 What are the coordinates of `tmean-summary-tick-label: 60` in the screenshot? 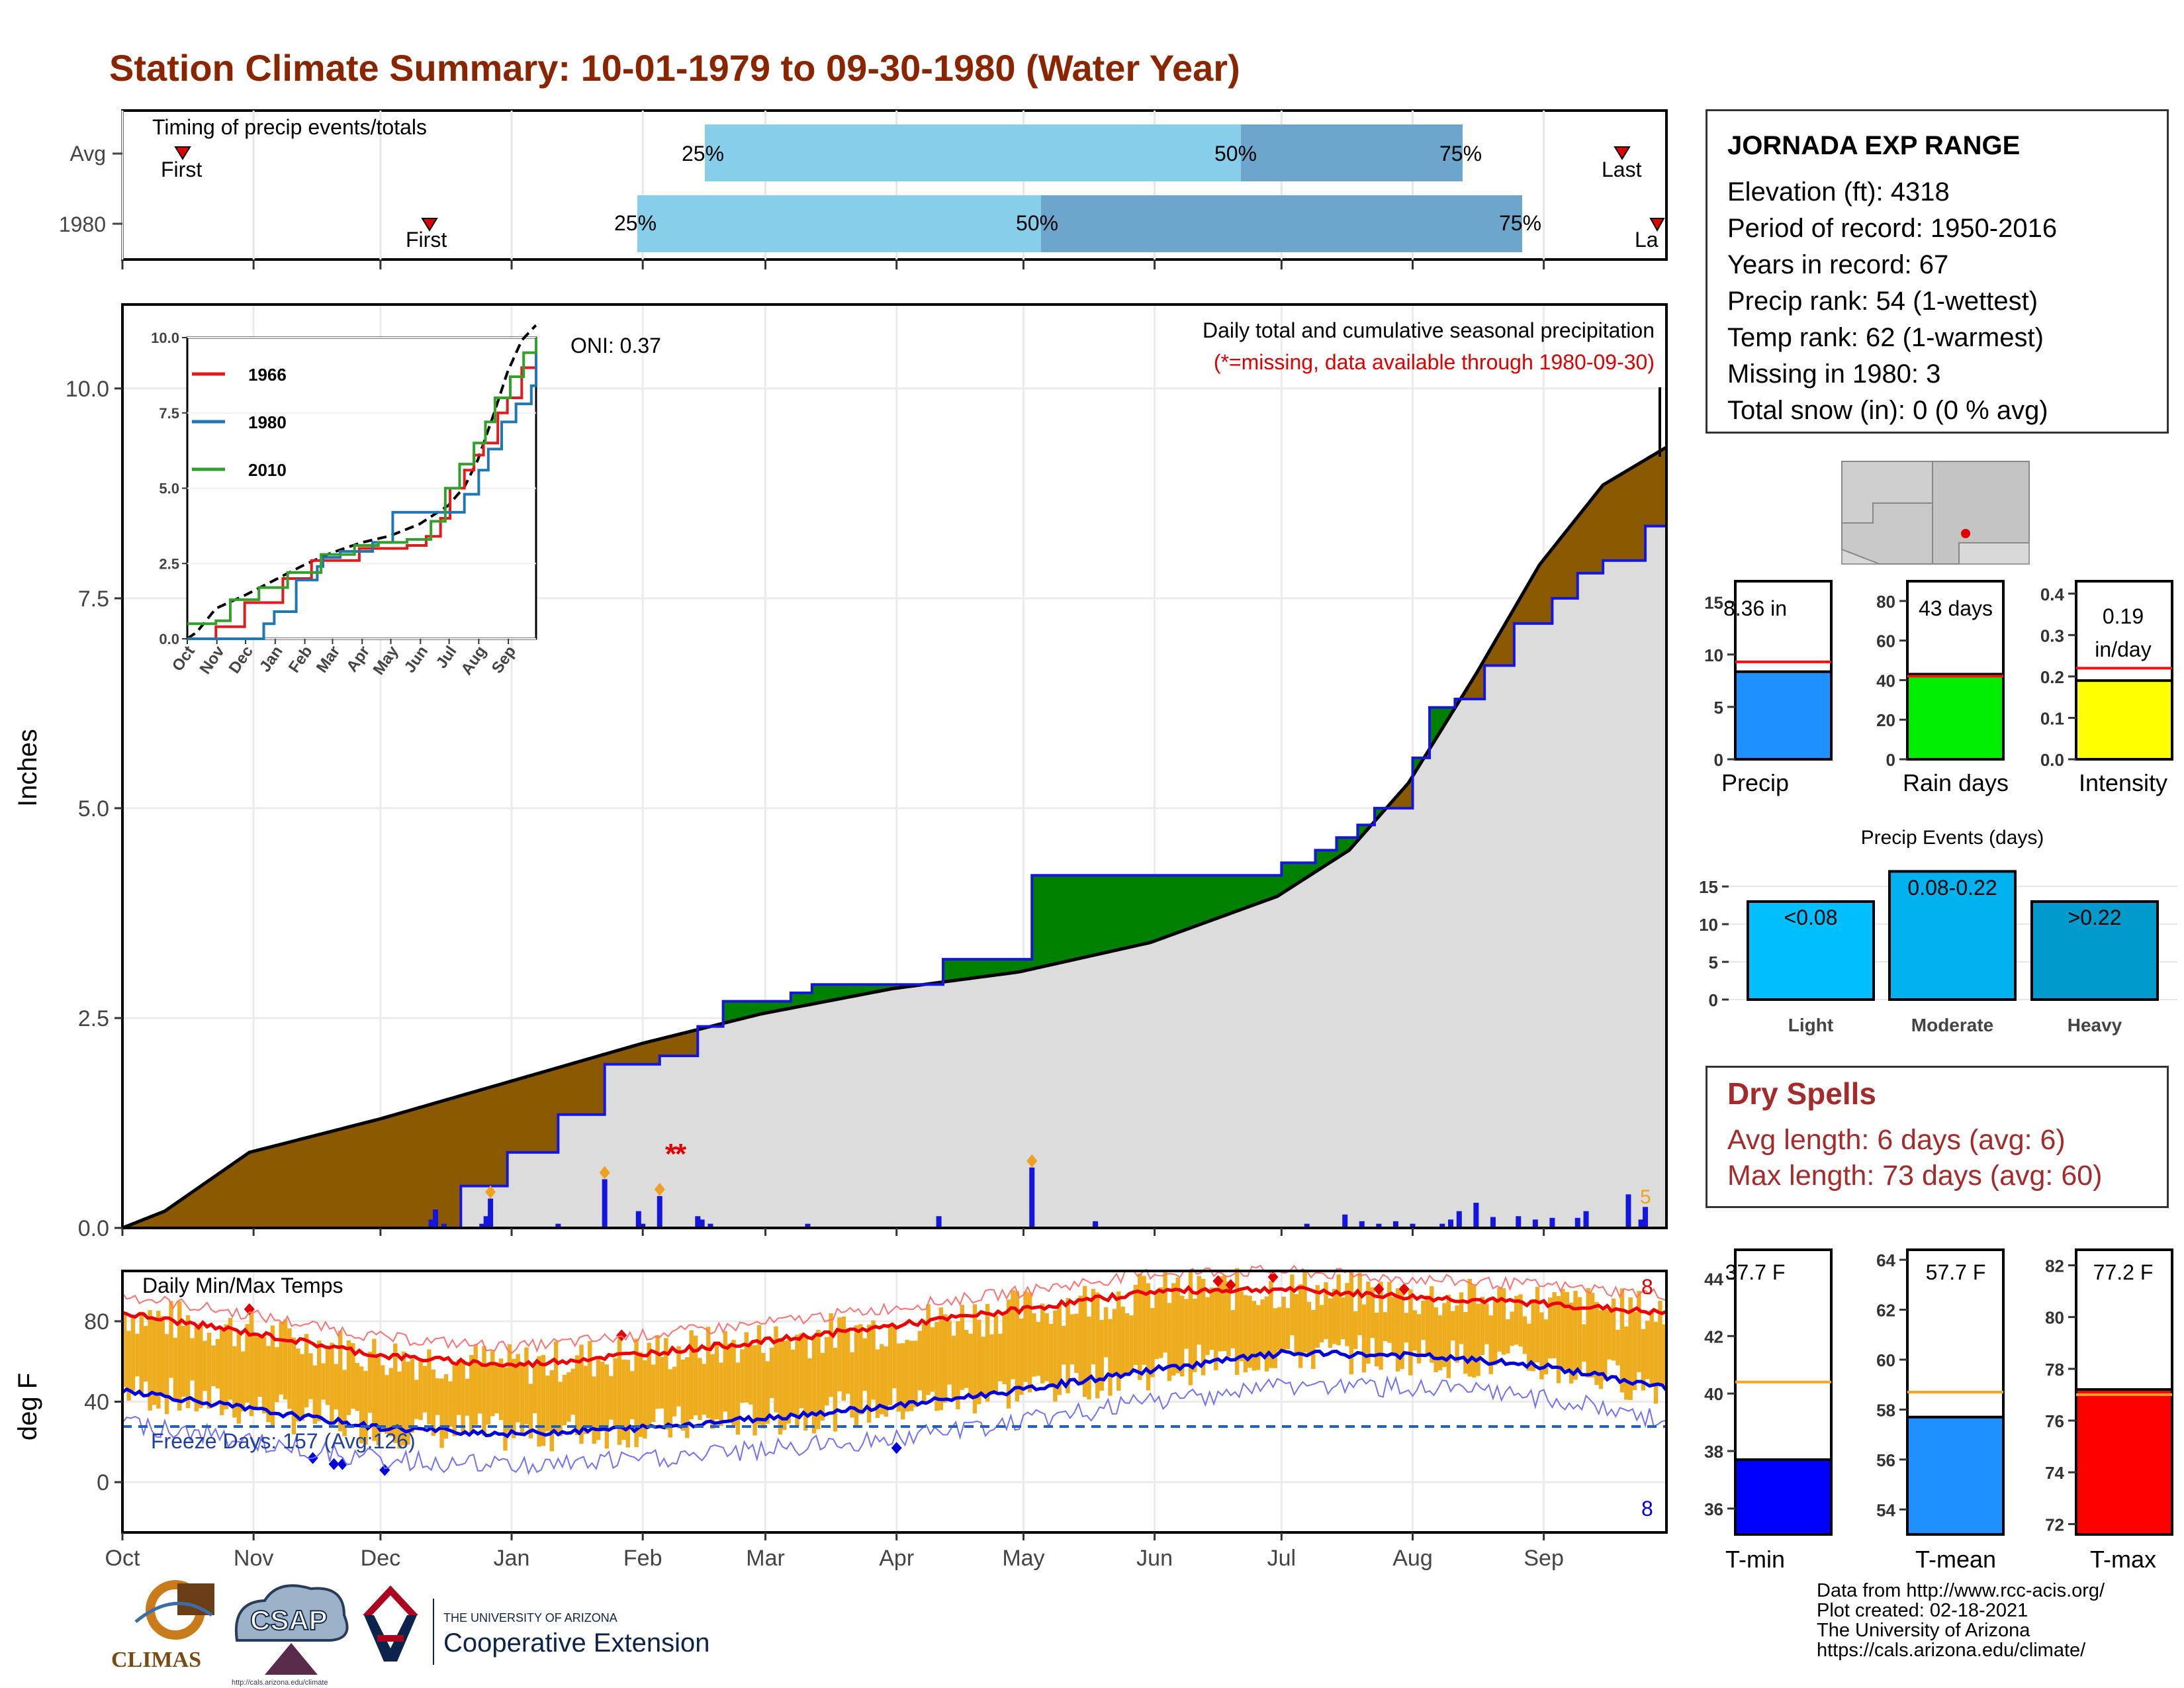 It's located at (1885, 1360).